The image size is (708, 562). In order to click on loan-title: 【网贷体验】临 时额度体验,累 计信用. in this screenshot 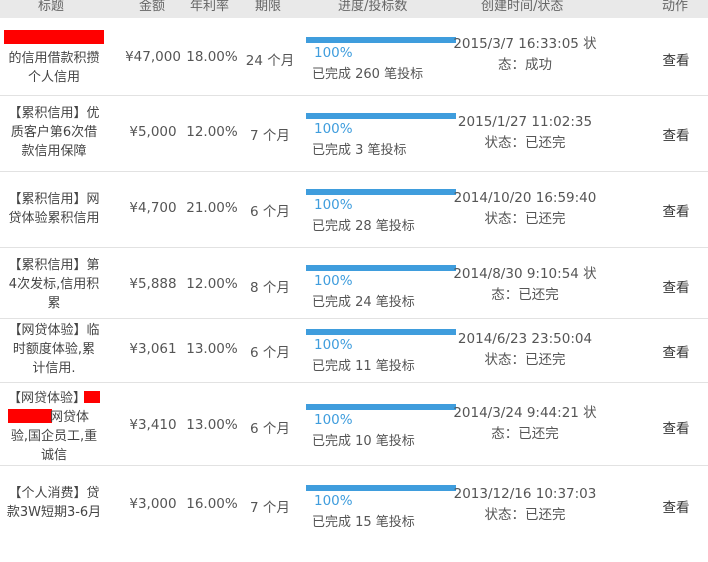, I will do `click(54, 349)`.